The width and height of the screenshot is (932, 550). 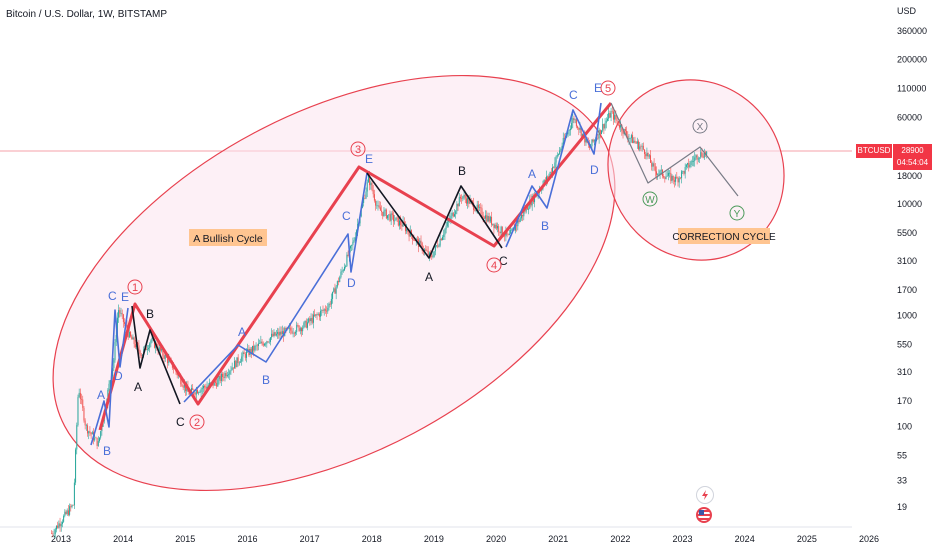 I want to click on us-flag-icon, so click(x=704, y=515).